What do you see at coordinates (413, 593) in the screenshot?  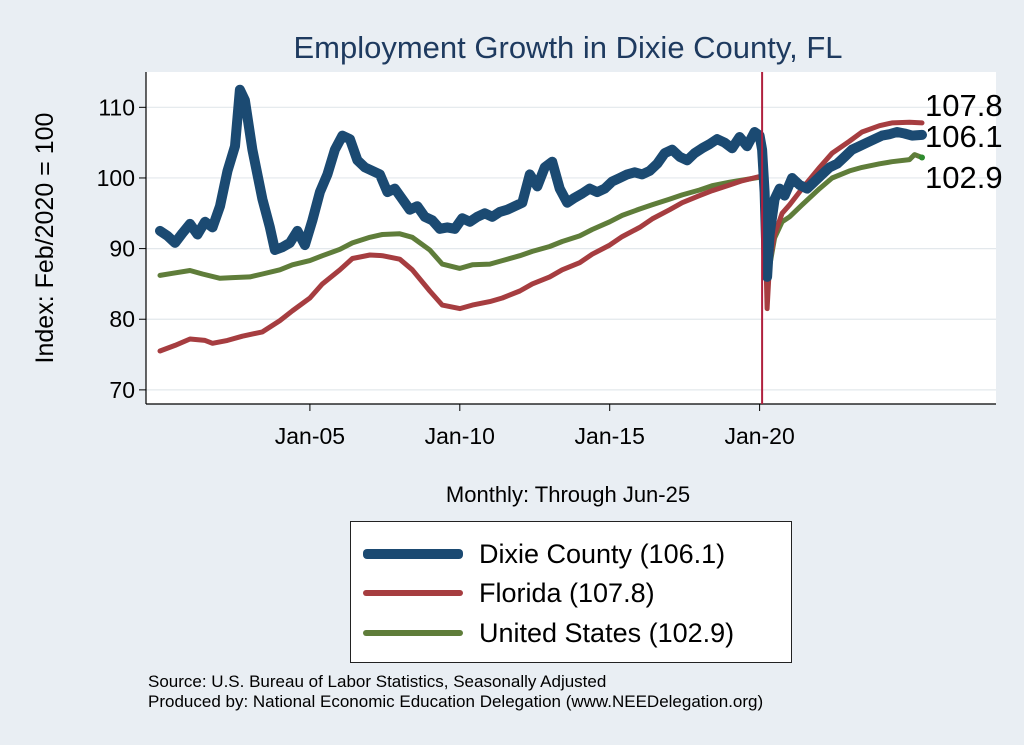 I see `legend-swatch-florida` at bounding box center [413, 593].